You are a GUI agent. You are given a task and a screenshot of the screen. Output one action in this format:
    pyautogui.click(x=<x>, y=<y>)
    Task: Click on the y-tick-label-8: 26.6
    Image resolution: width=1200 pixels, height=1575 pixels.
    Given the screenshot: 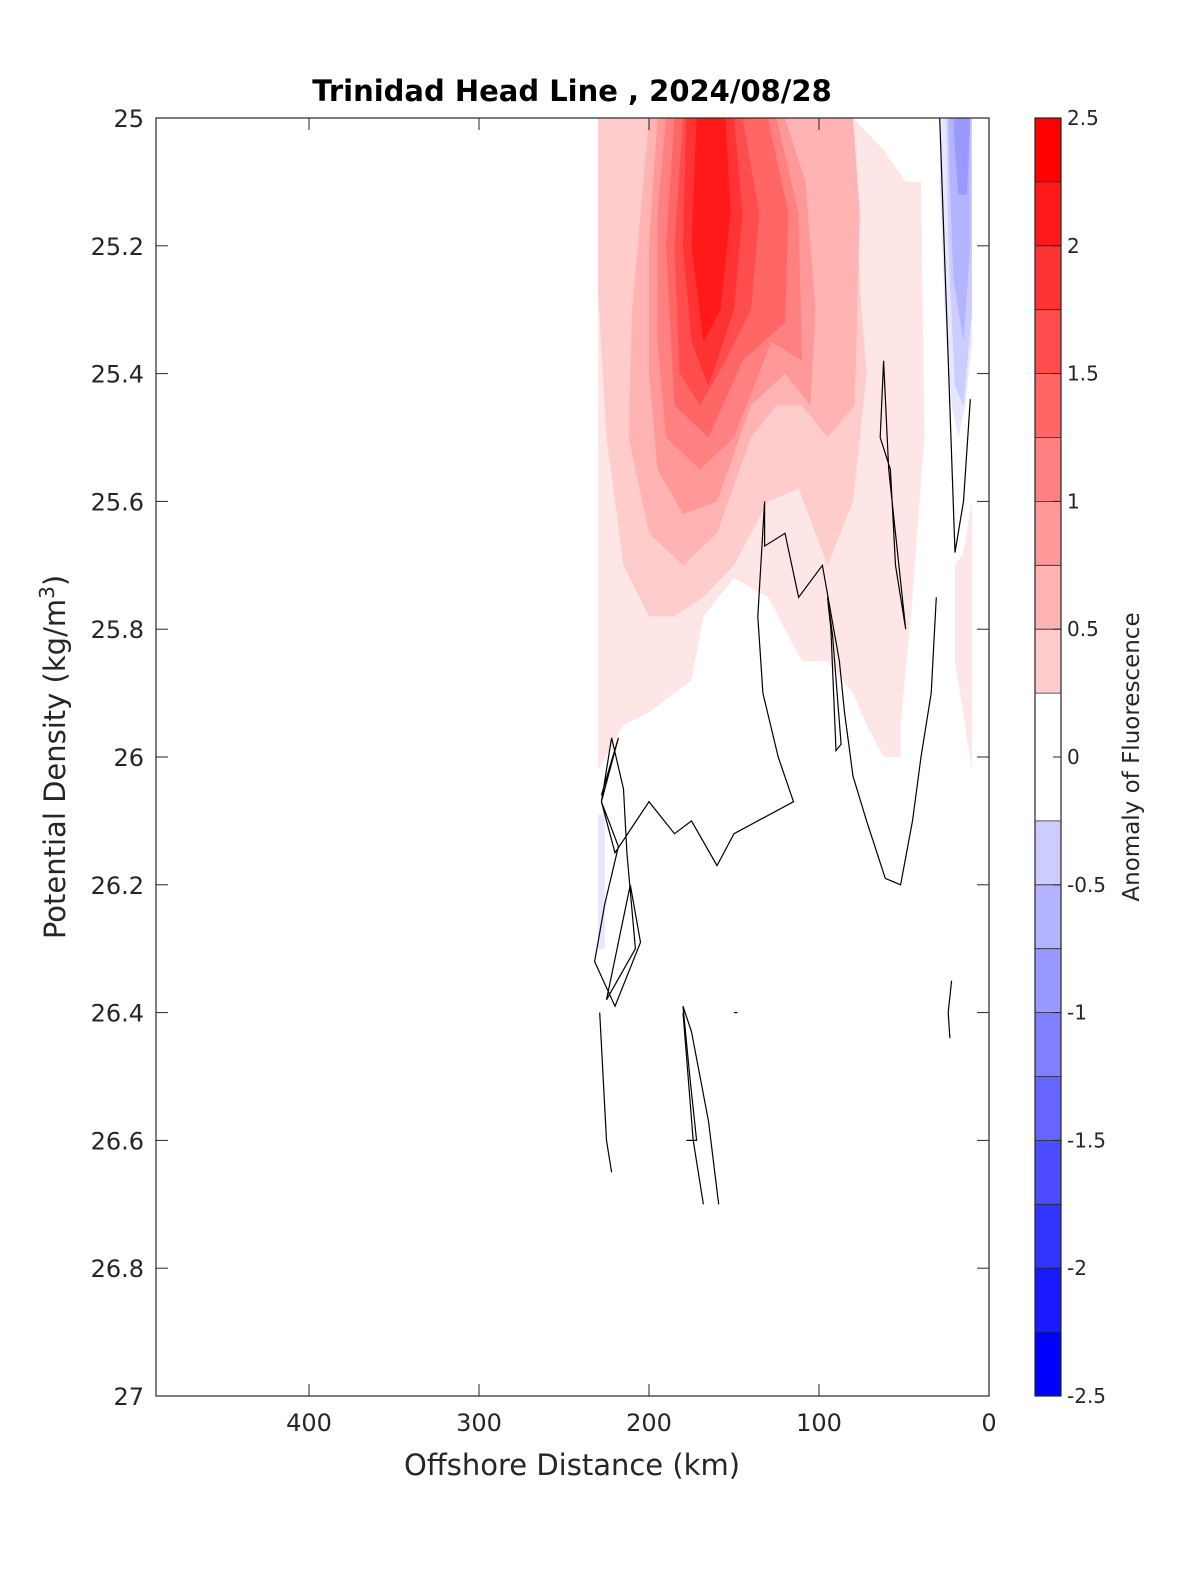 What is the action you would take?
    pyautogui.click(x=117, y=1141)
    